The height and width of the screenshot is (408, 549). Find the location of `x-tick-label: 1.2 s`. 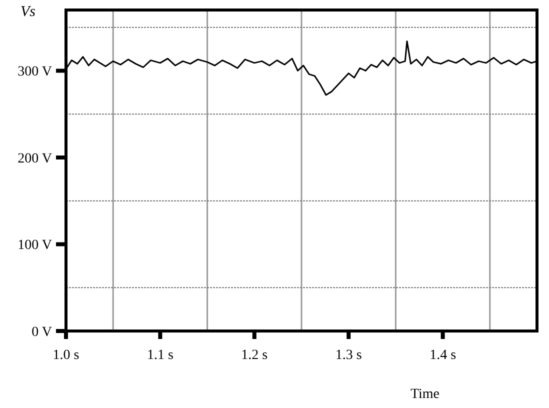

x-tick-label: 1.2 s is located at coordinates (254, 355).